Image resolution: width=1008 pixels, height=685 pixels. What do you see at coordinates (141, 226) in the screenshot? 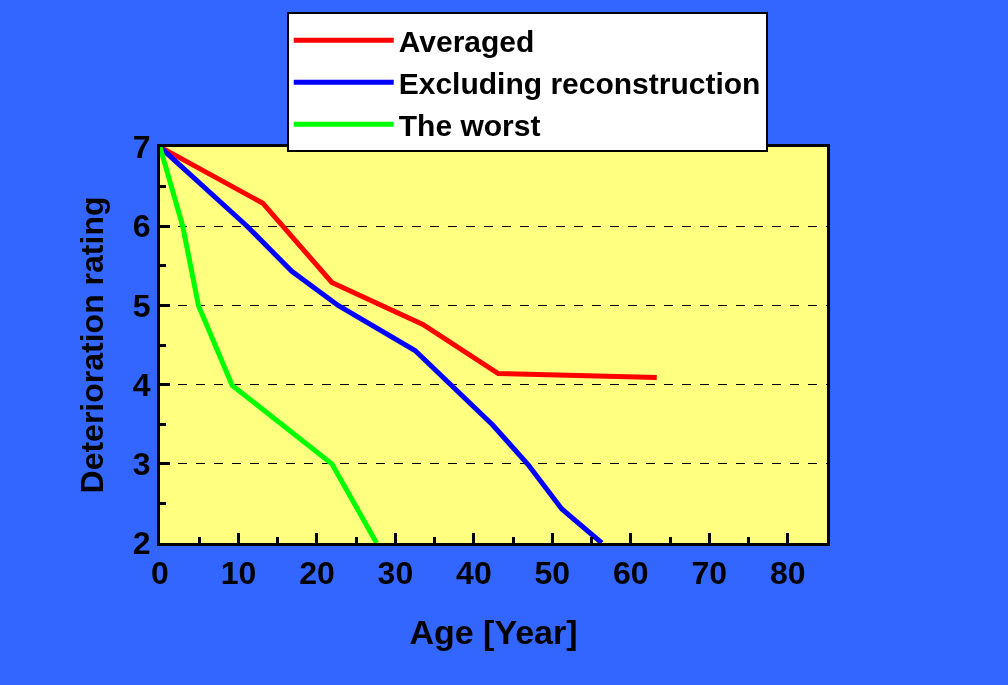
I see `y-tick-label: 6` at bounding box center [141, 226].